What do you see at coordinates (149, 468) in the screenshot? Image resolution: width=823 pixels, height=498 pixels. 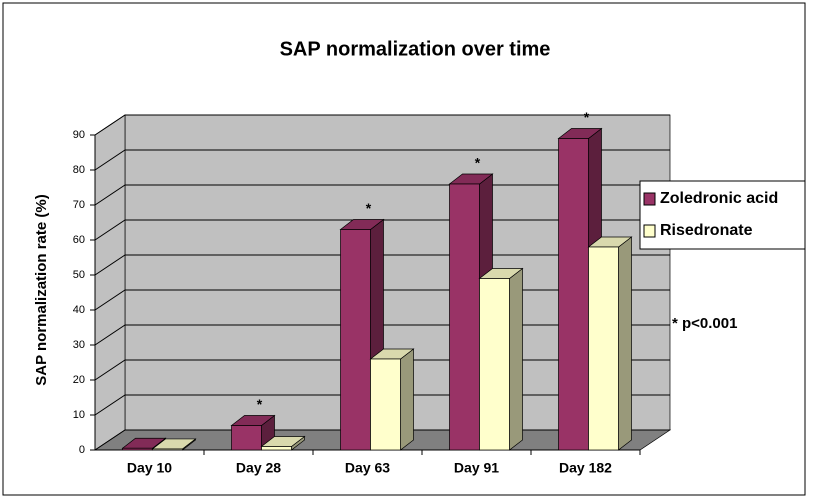 I see `x-tick-label: Day 10` at bounding box center [149, 468].